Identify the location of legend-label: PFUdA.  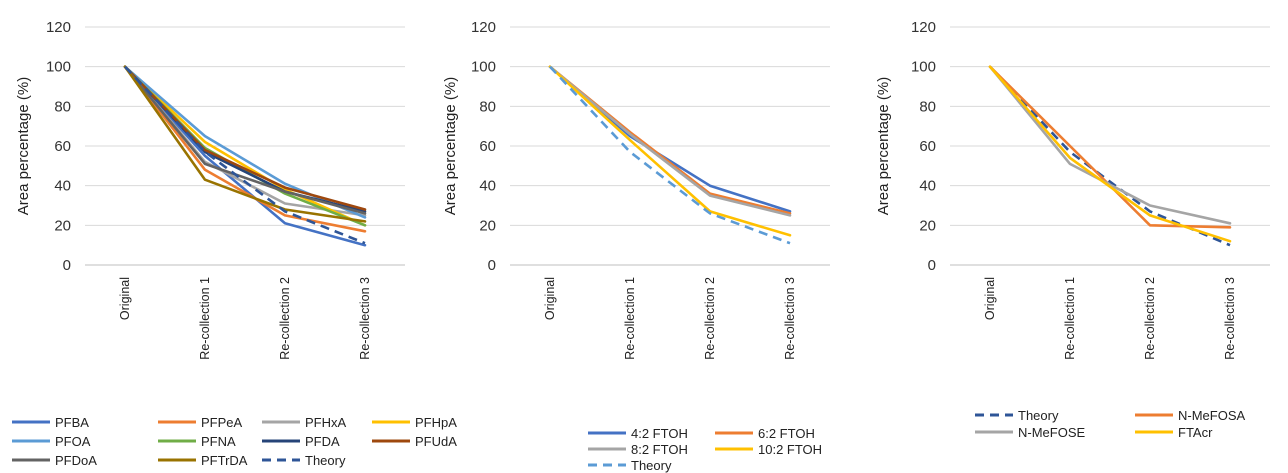
(436, 441).